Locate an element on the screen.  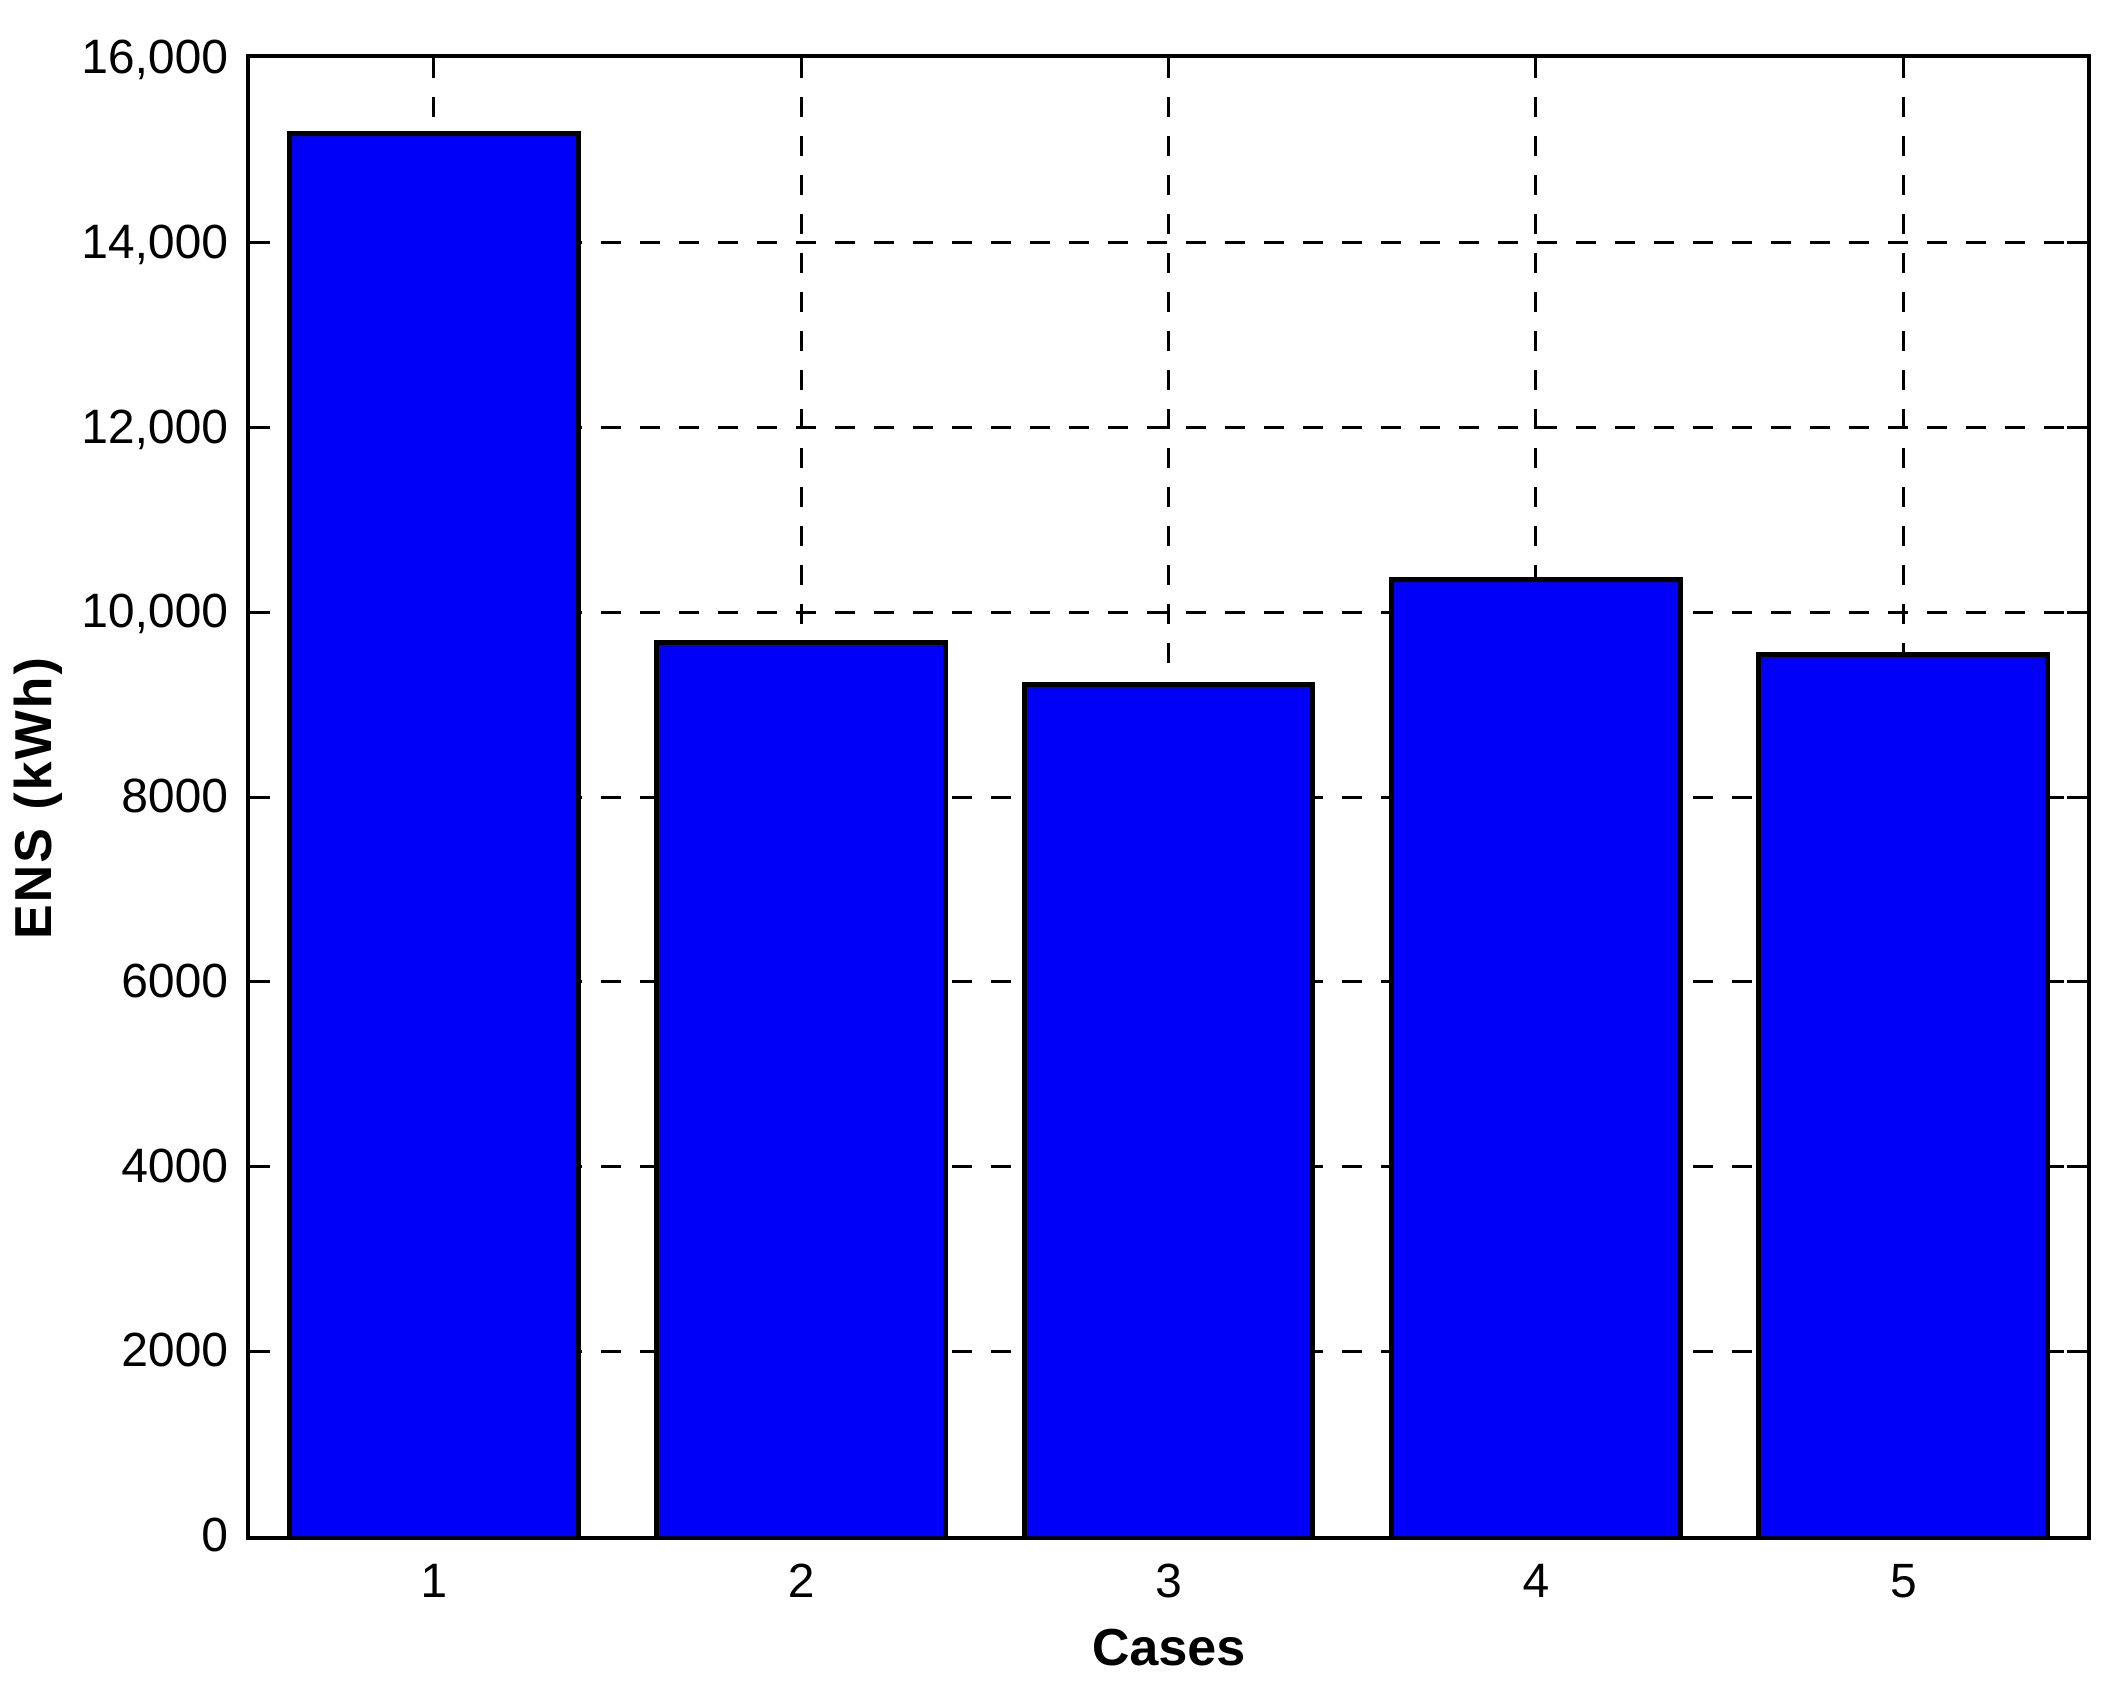
y-tick-label: 16,000 is located at coordinates (154, 57).